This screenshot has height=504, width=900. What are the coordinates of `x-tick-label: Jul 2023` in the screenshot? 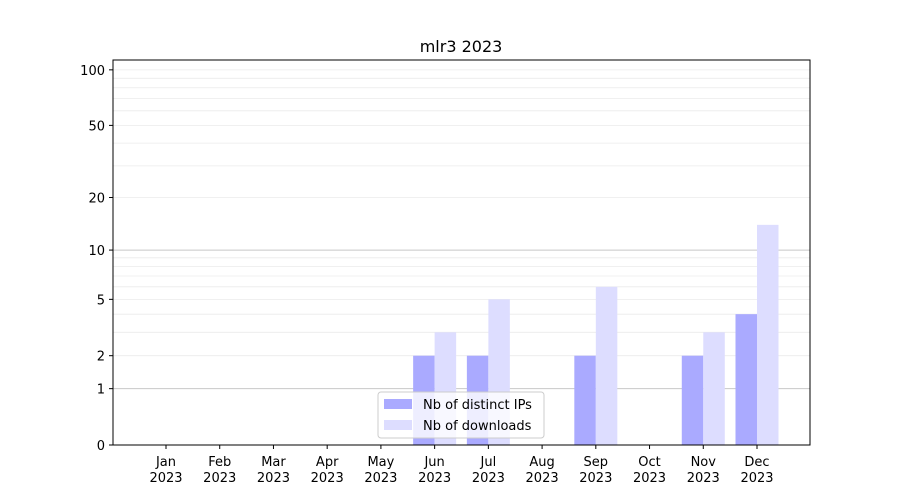 It's located at (488, 470).